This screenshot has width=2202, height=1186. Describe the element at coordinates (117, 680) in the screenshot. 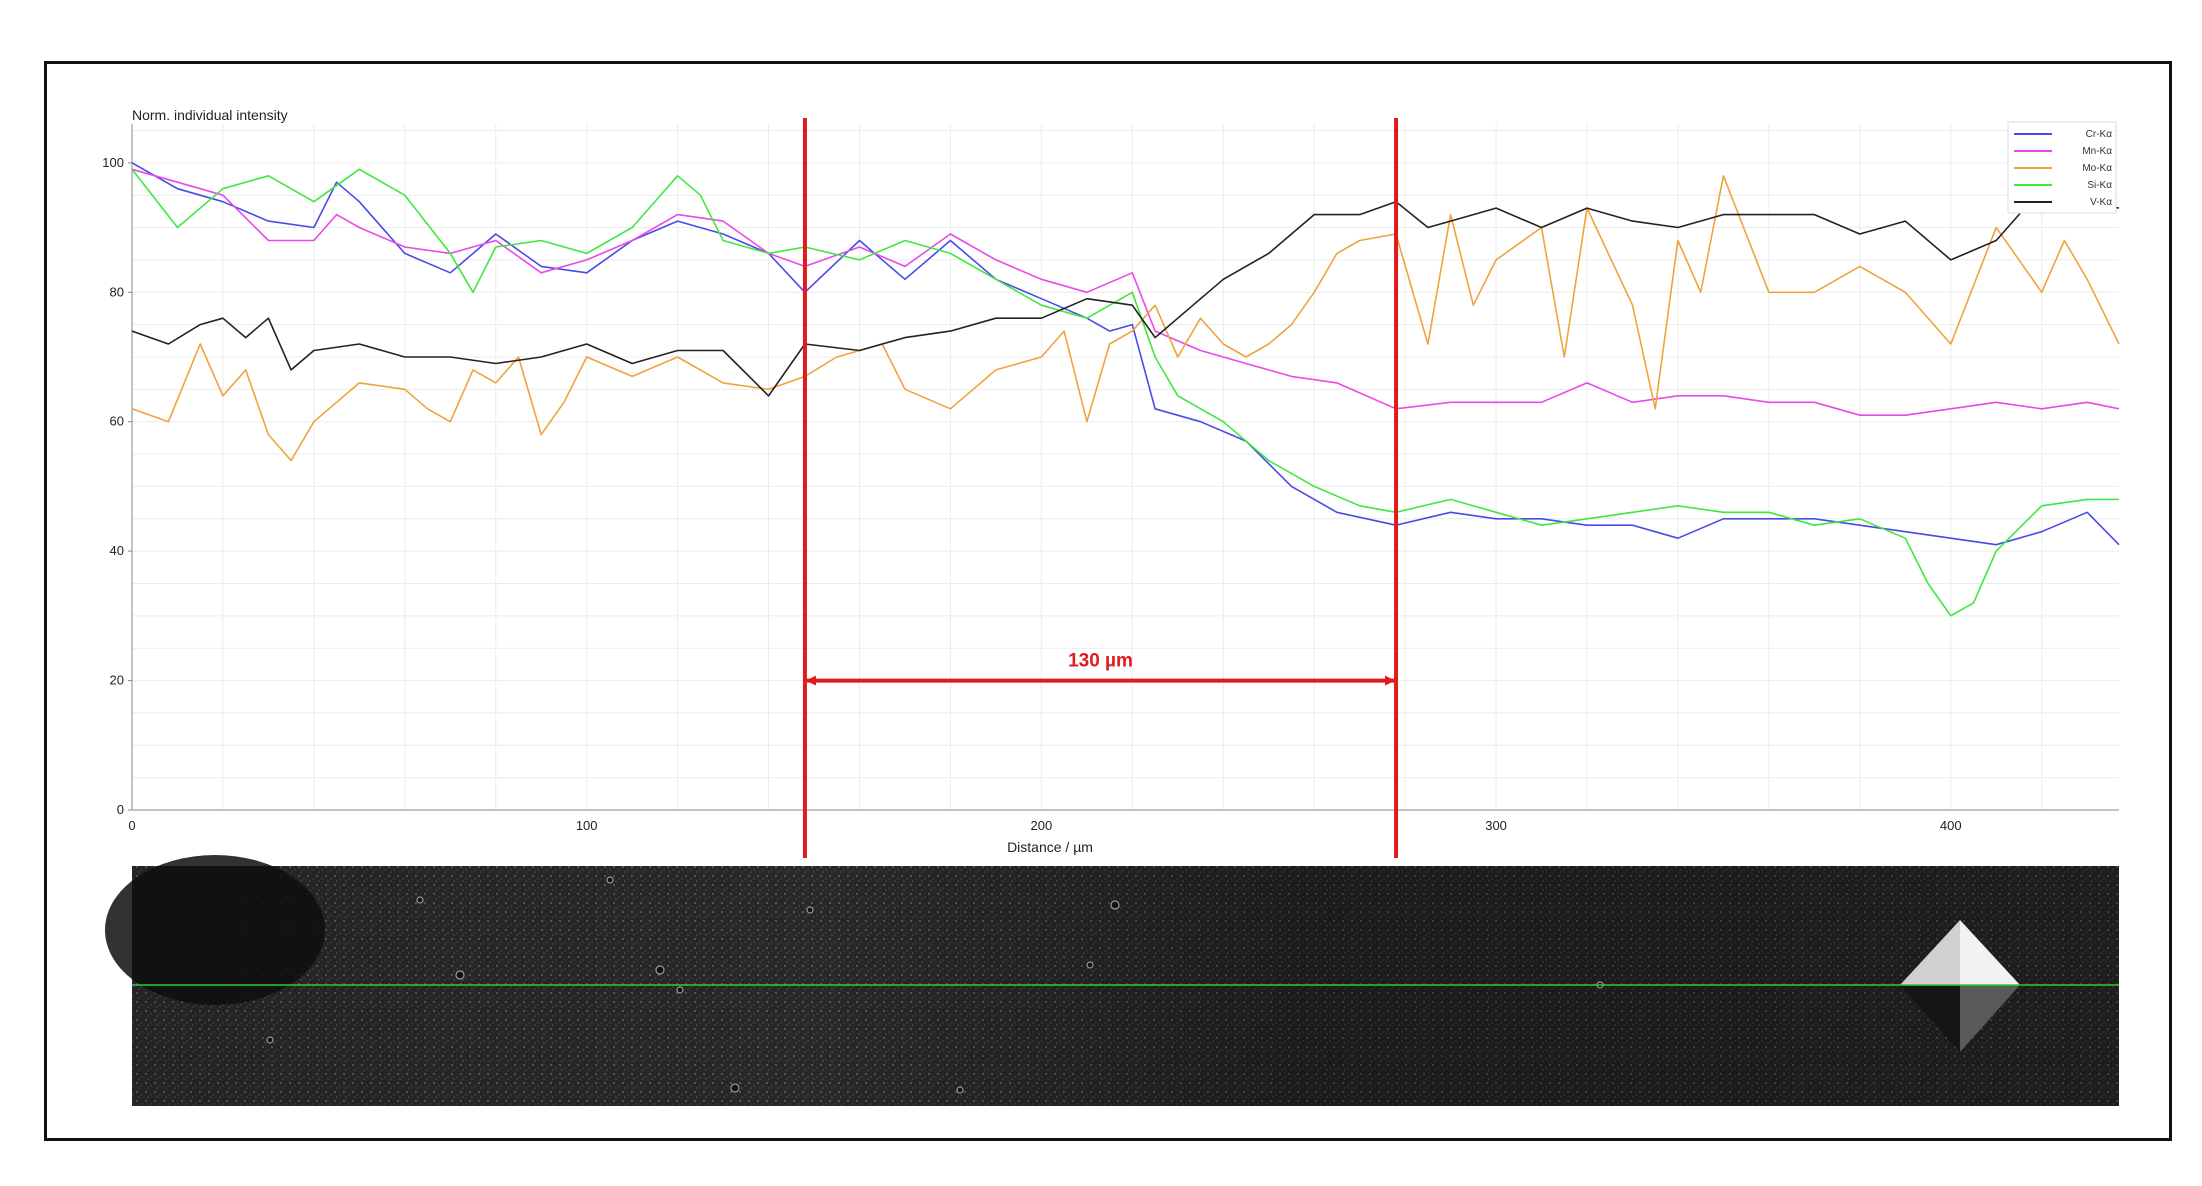

I see `y-tick-label: 20` at that location.